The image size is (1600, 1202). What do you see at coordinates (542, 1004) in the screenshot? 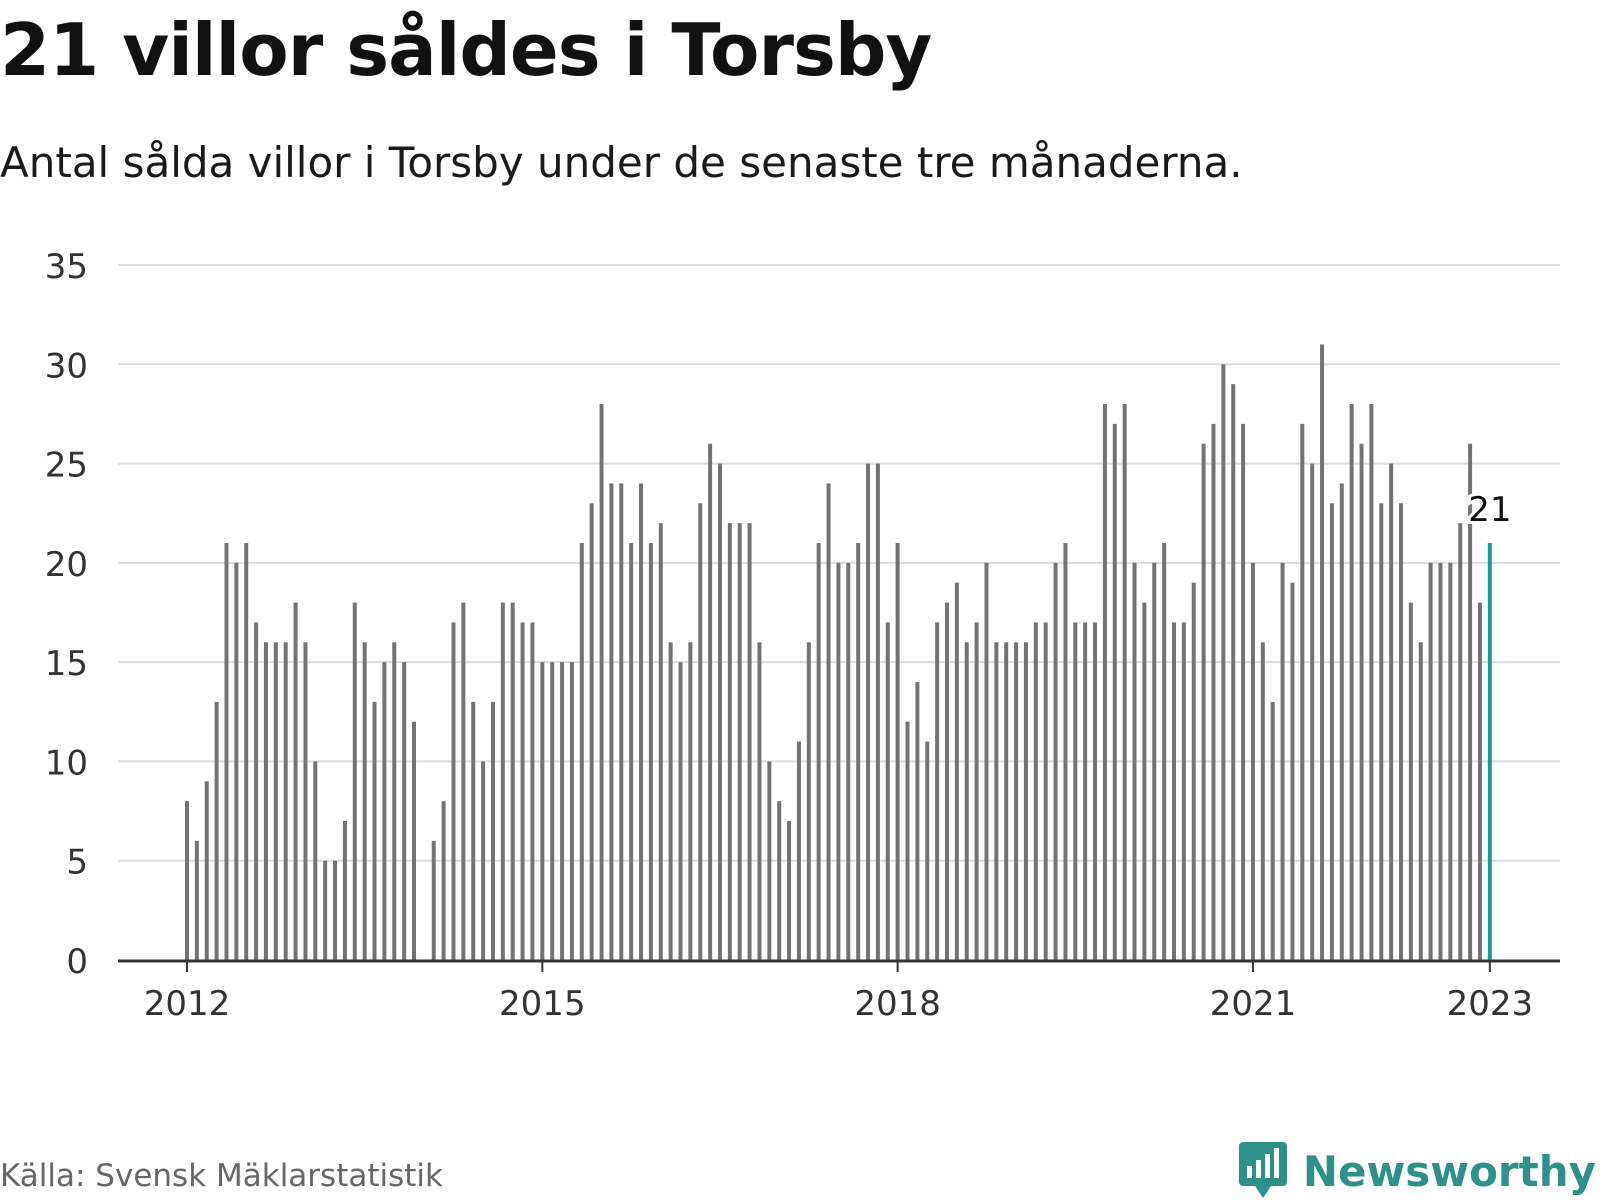
I see `x-tick-label: 2015` at bounding box center [542, 1004].